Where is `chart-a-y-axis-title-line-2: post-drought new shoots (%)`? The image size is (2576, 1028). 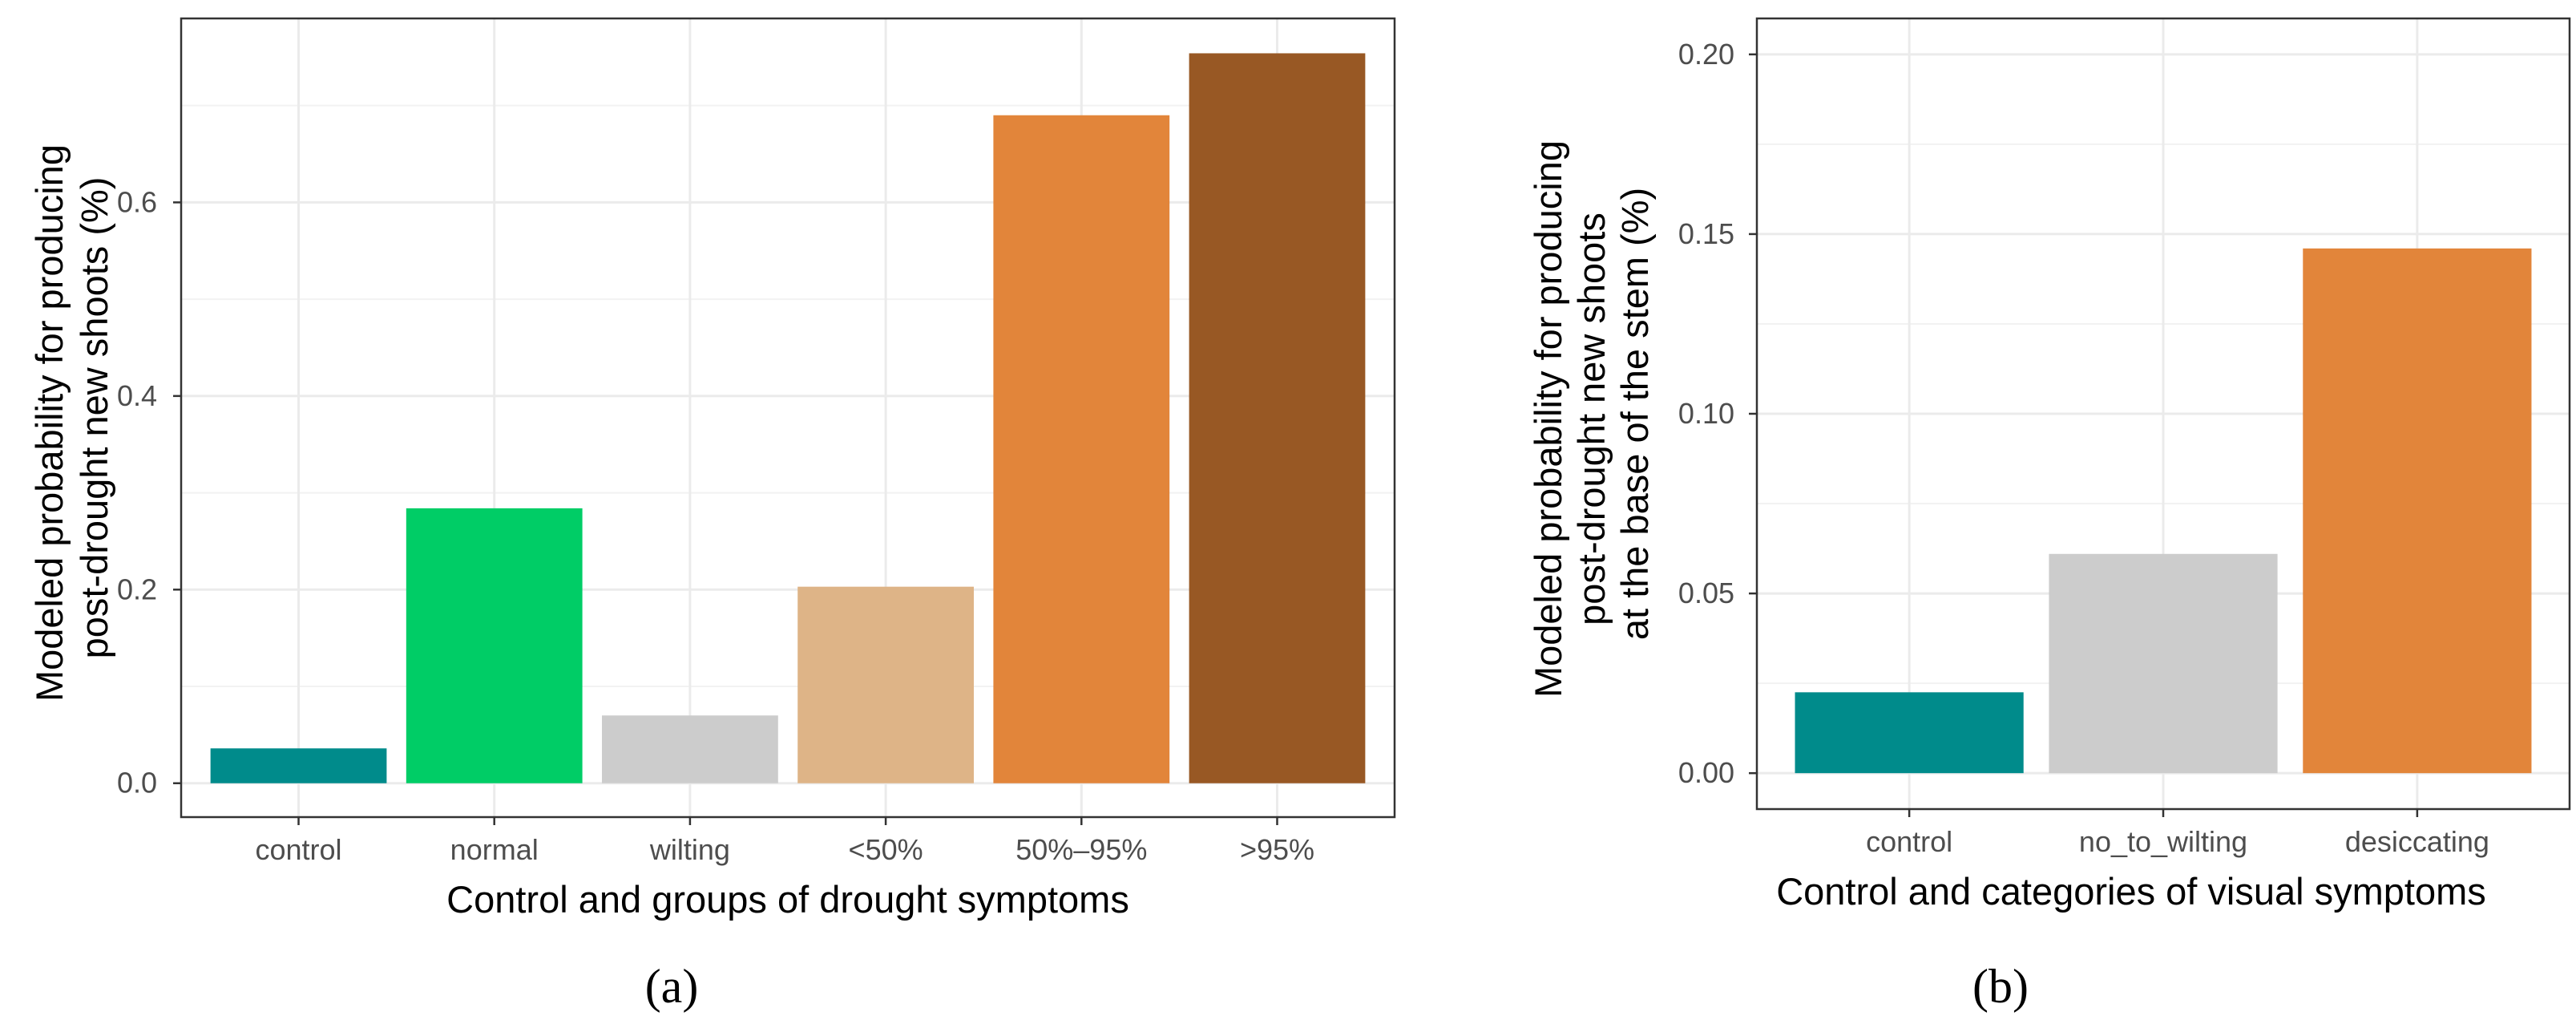
chart-a-y-axis-title-line-2: post-drought new shoots (%) is located at coordinates (94, 418).